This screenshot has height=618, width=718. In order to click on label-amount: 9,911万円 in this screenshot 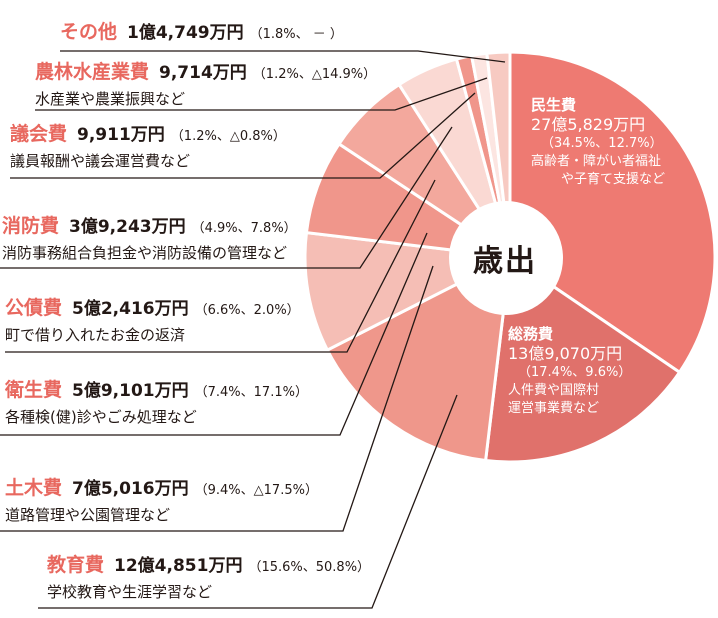, I will do `click(121, 135)`.